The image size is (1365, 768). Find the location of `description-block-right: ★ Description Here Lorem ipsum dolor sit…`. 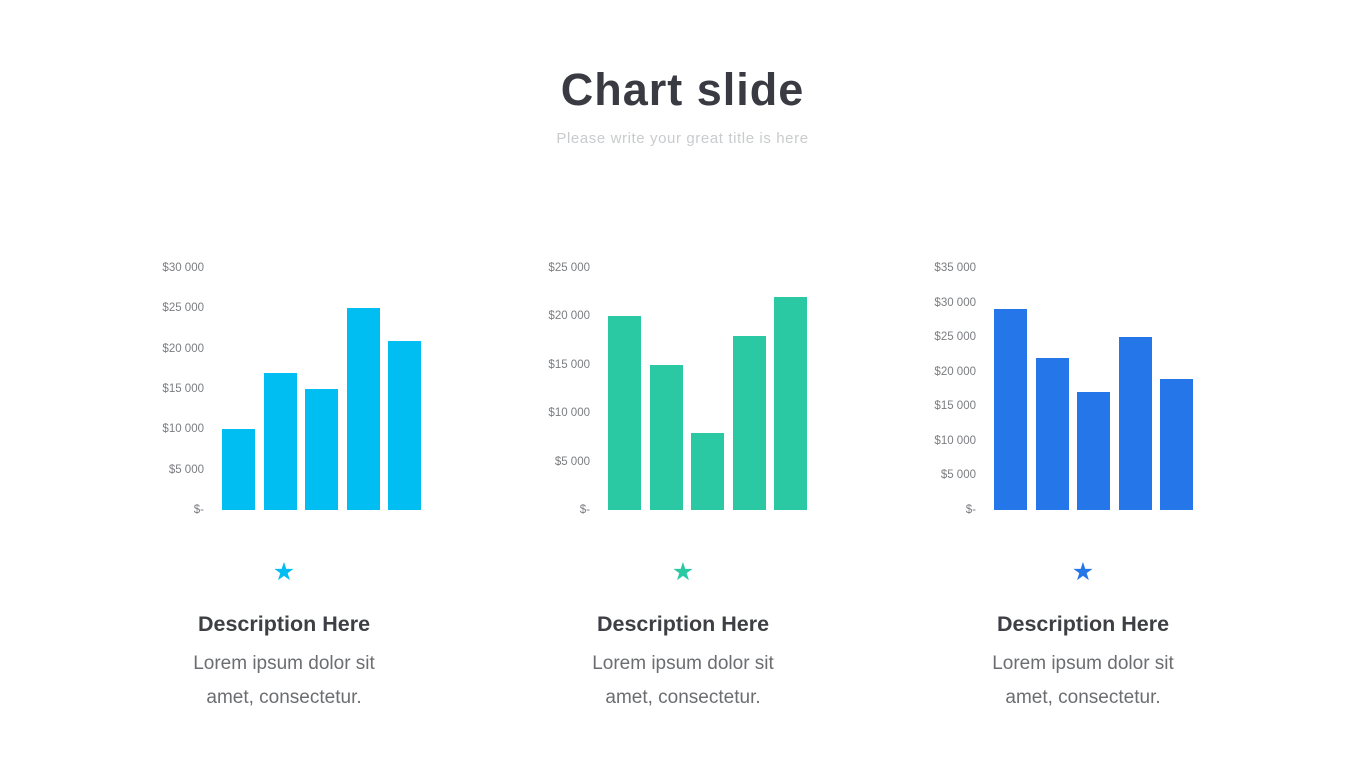

description-block-right: ★ Description Here Lorem ipsum dolor sit… is located at coordinates (1083, 637).